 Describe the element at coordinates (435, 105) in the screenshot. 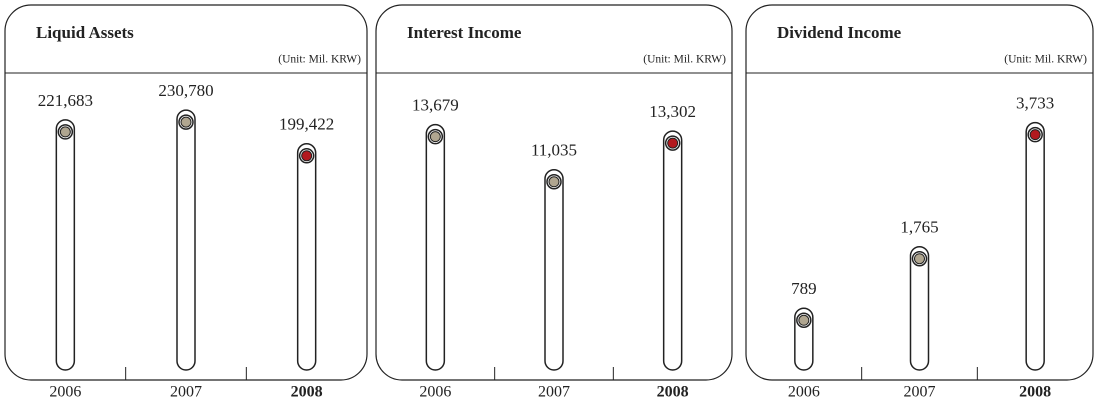

I see `value-label: 13,679` at that location.